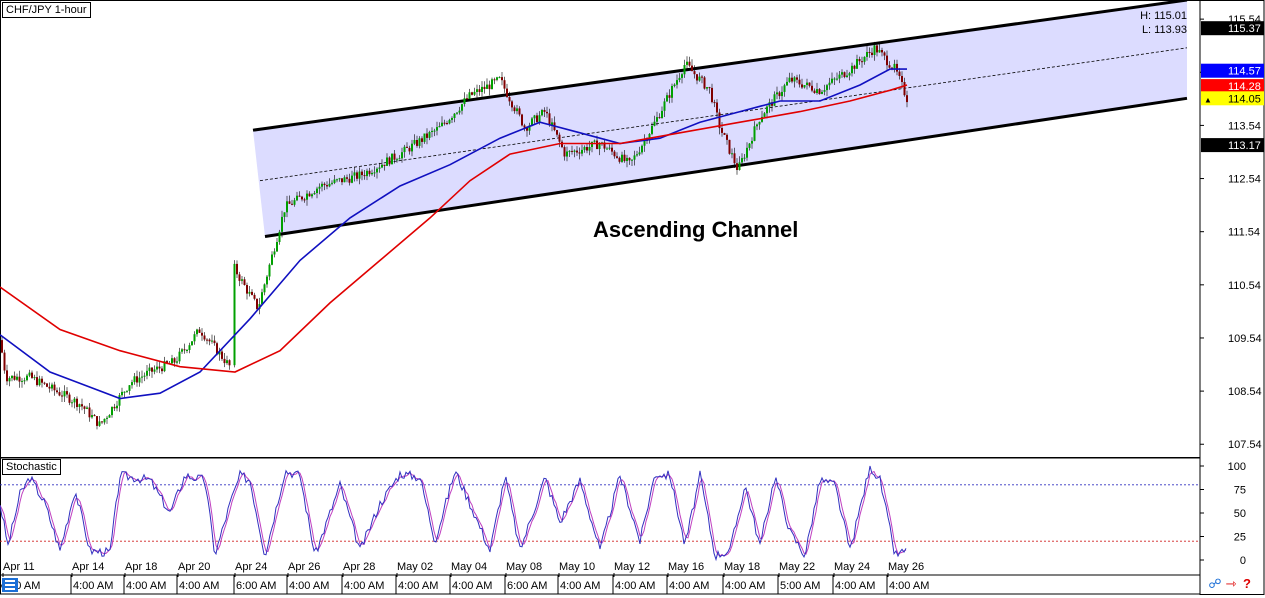 This screenshot has height=598, width=1265. What do you see at coordinates (686, 567) in the screenshot?
I see `time-date-label: May 16` at bounding box center [686, 567].